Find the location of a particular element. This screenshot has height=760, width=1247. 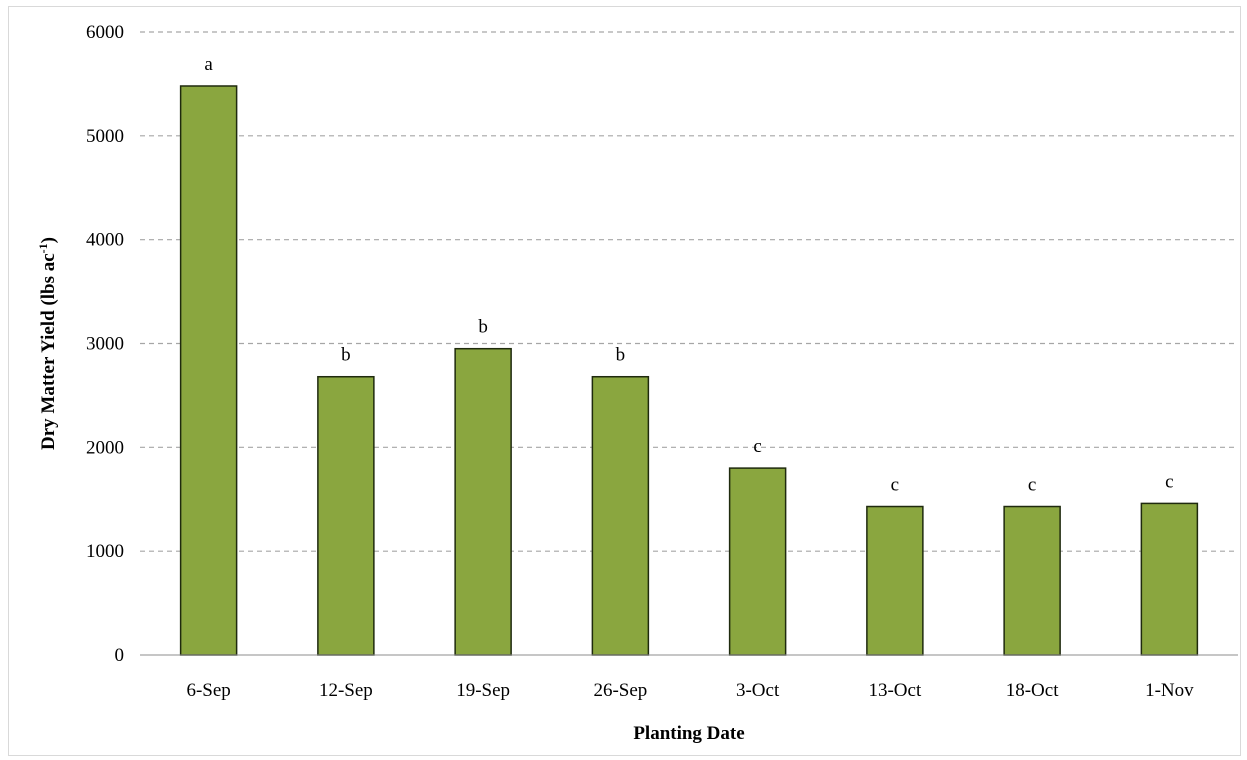

y-tick-label: 4000 is located at coordinates (105, 240).